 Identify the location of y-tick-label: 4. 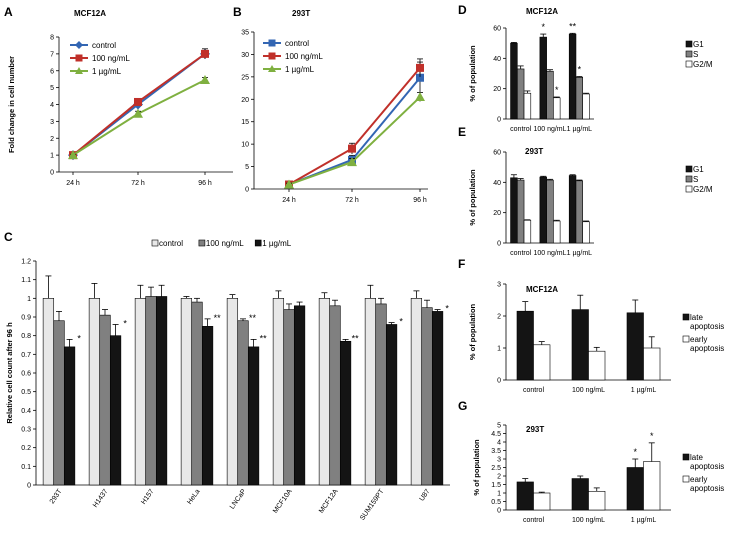
(52, 105).